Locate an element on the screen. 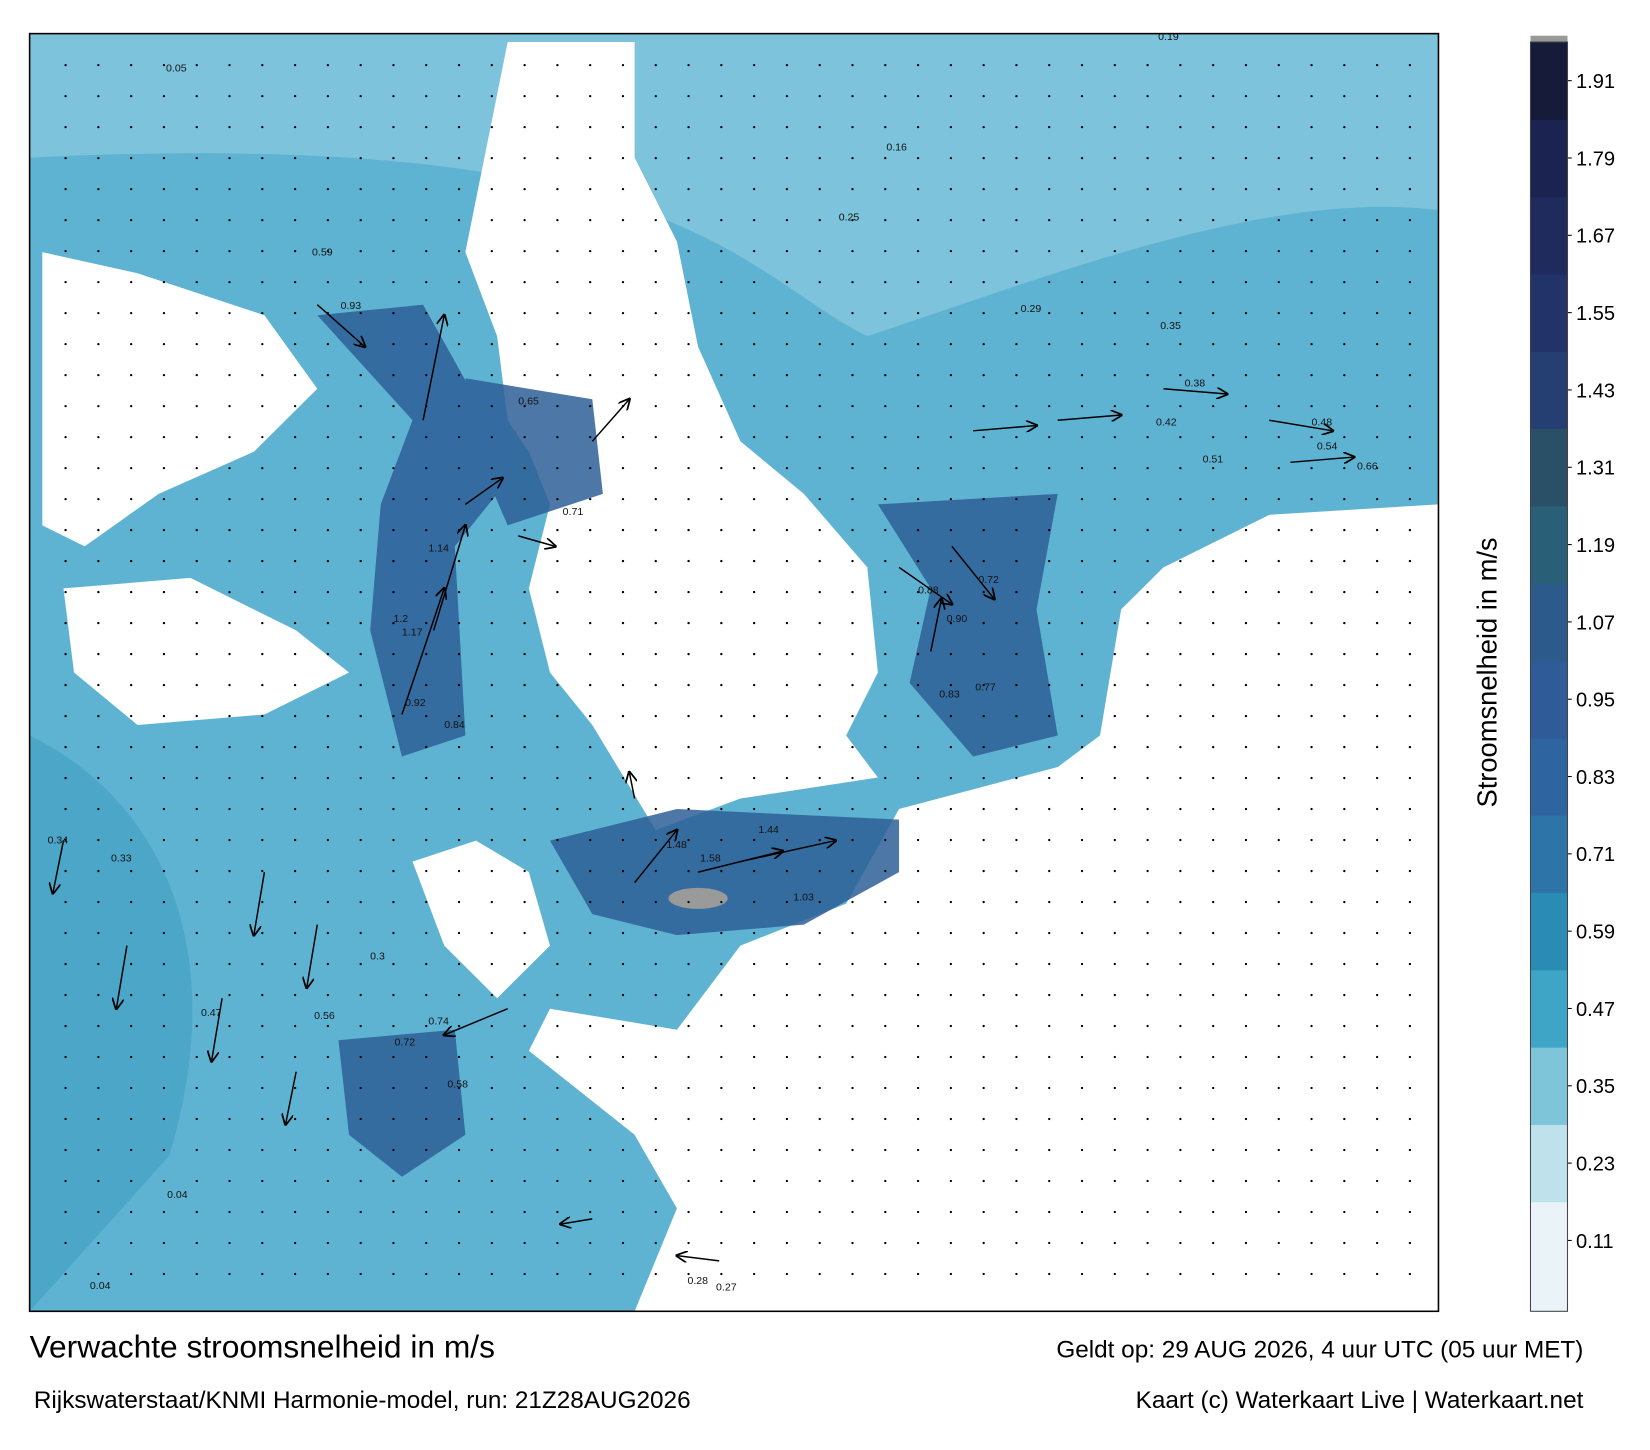 The height and width of the screenshot is (1450, 1650). island is located at coordinates (698, 898).